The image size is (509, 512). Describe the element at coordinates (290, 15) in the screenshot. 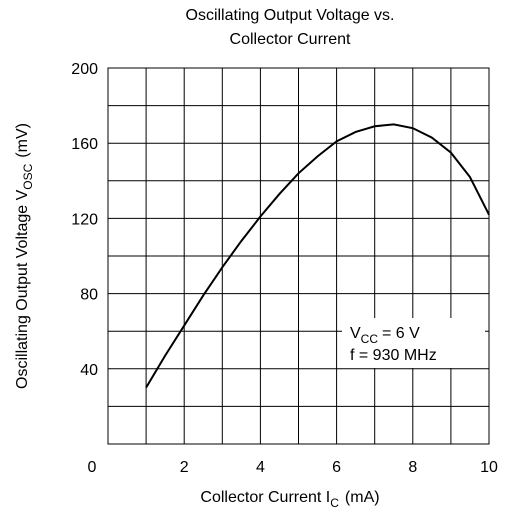

I see `chart-title: Oscillating Output Voltage vs.` at that location.